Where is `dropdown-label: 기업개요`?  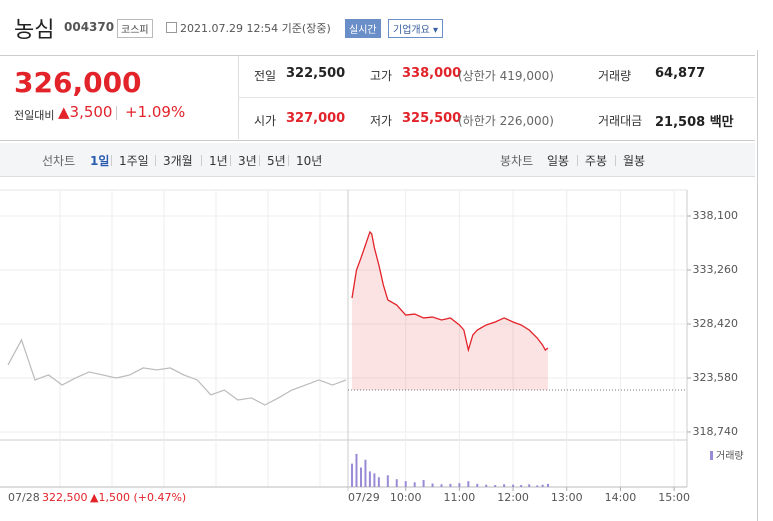
dropdown-label: 기업개요 is located at coordinates (411, 30).